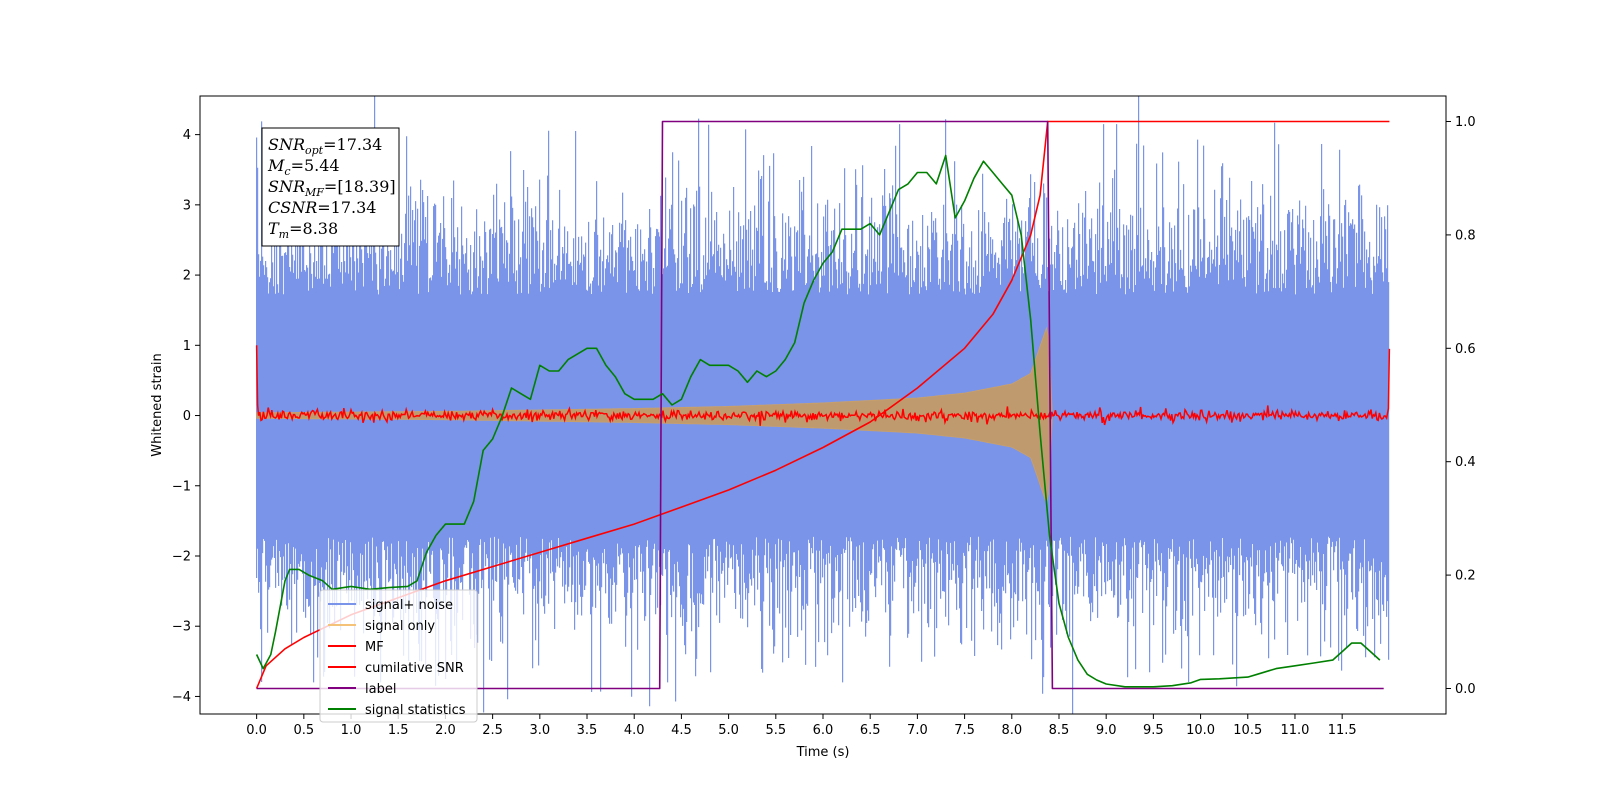 The image size is (1600, 800). What do you see at coordinates (775, 730) in the screenshot?
I see `x-tick-label: 5.5` at bounding box center [775, 730].